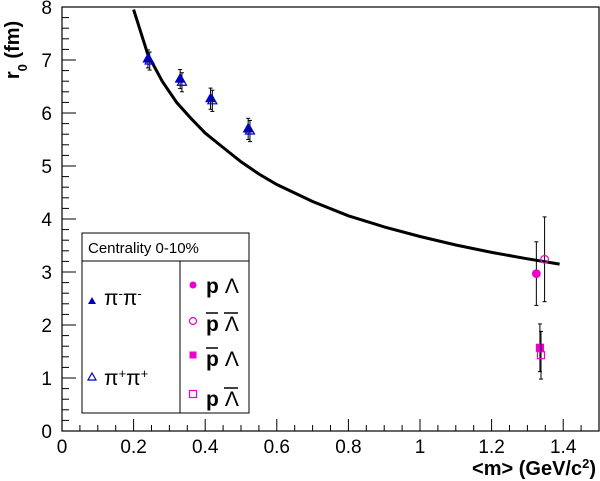  Describe the element at coordinates (123, 298) in the screenshot. I see `legend-label-piminus: π-π-` at that location.